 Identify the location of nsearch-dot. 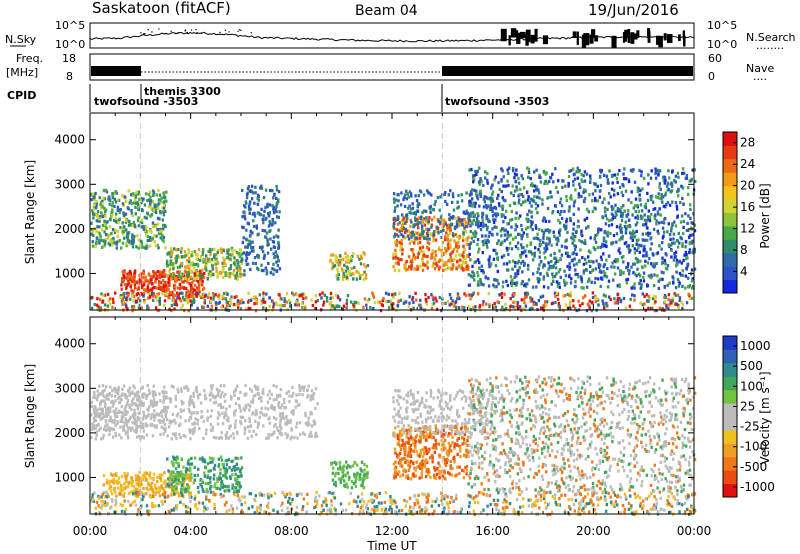
(241, 30).